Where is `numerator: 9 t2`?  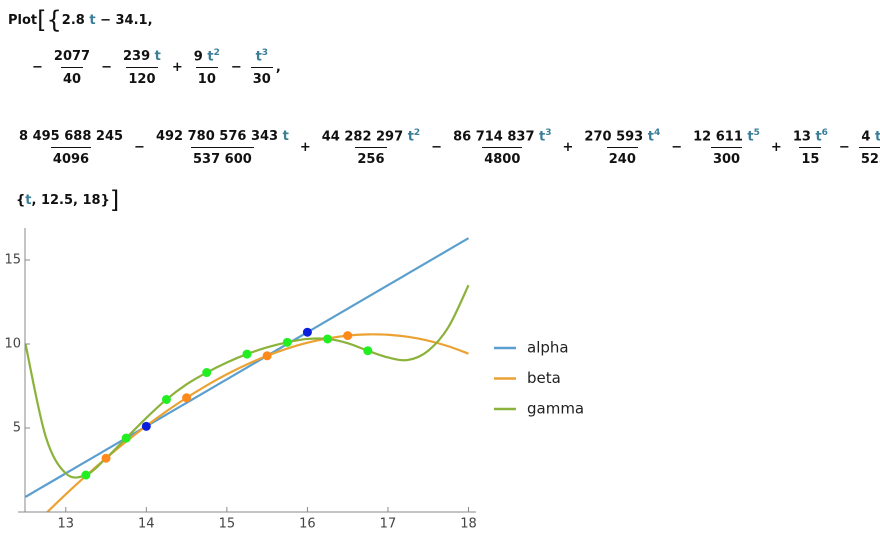 numerator: 9 t2 is located at coordinates (207, 57).